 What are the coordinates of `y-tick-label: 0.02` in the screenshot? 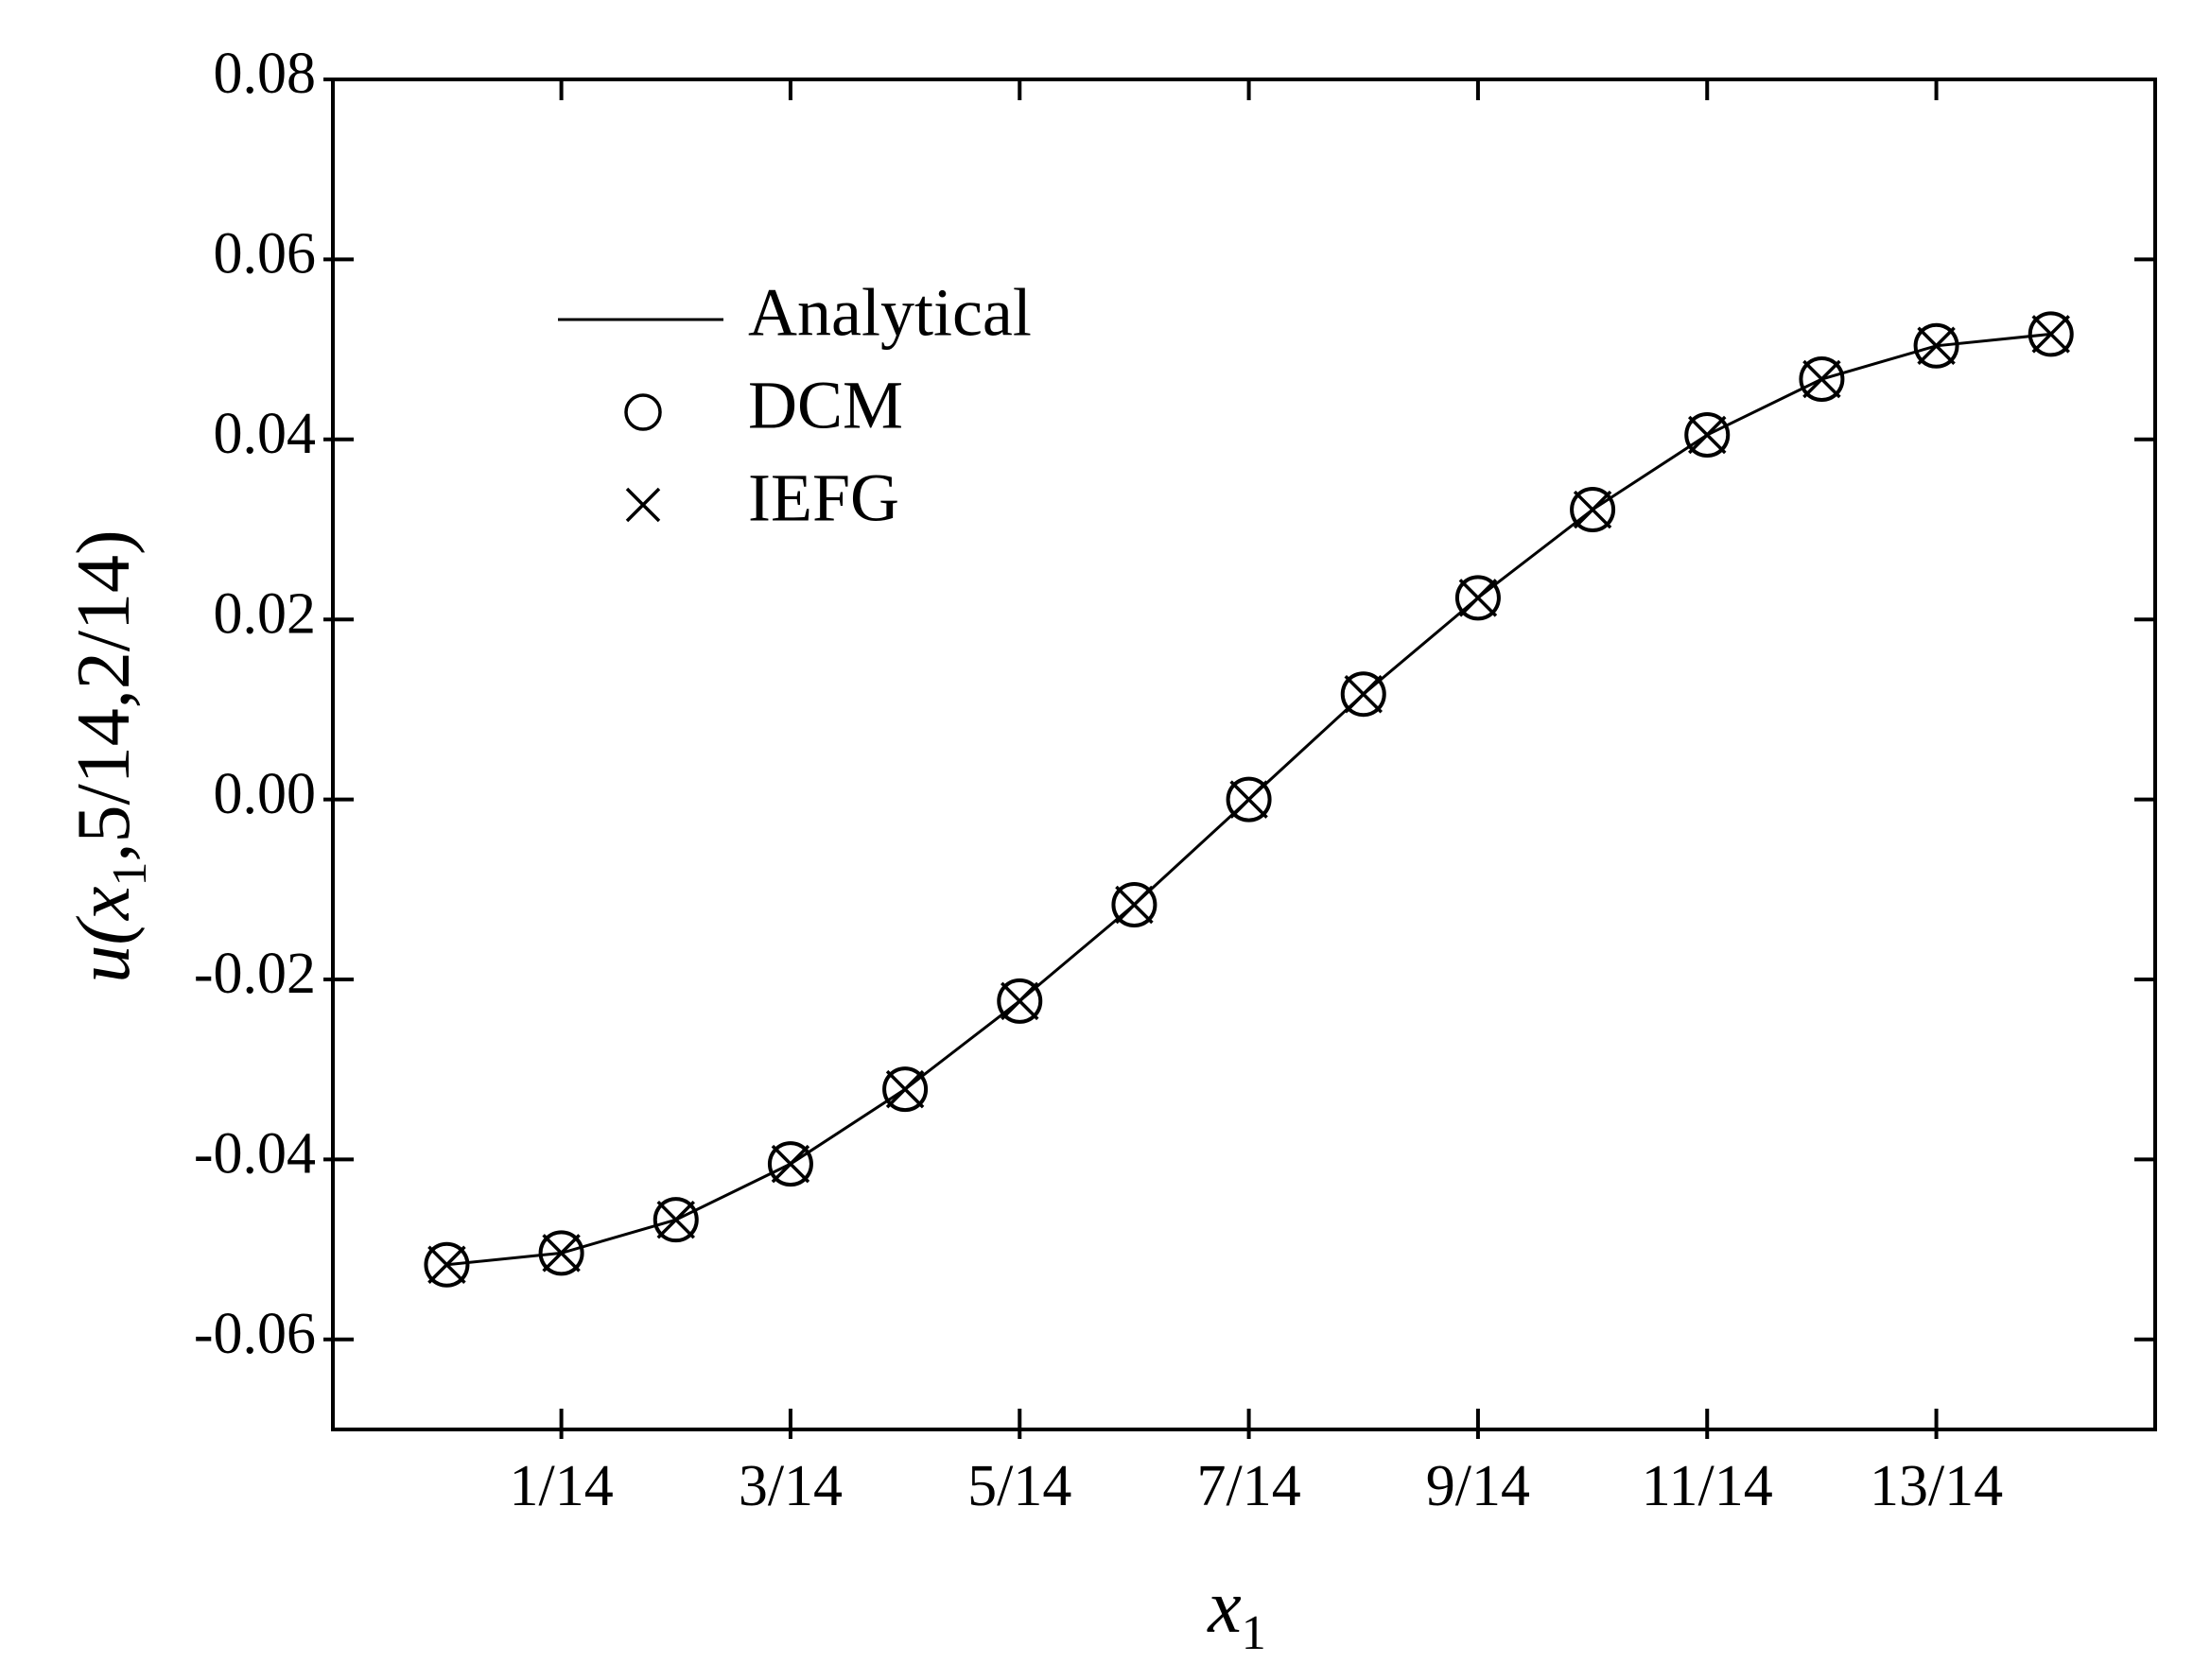 It's located at (265, 613).